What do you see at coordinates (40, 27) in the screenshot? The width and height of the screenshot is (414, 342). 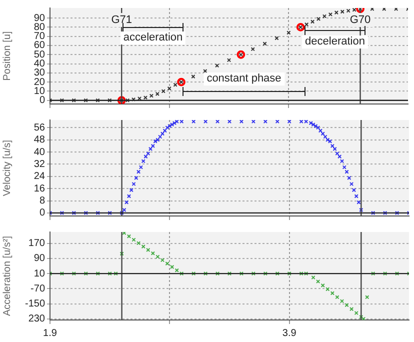 I see `y-tick-label: 80` at bounding box center [40, 27].